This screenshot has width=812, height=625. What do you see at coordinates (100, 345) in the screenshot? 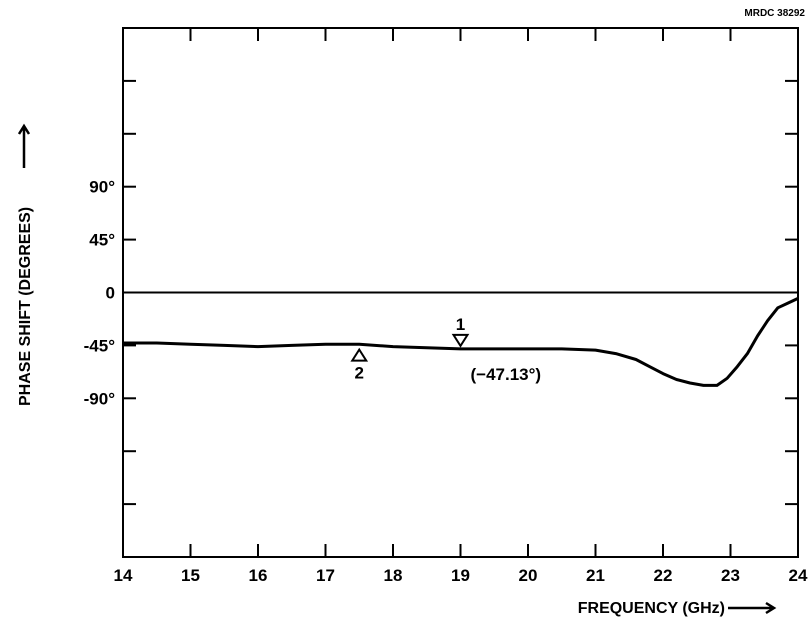
I see `y-tick-label: -45°` at bounding box center [100, 345].